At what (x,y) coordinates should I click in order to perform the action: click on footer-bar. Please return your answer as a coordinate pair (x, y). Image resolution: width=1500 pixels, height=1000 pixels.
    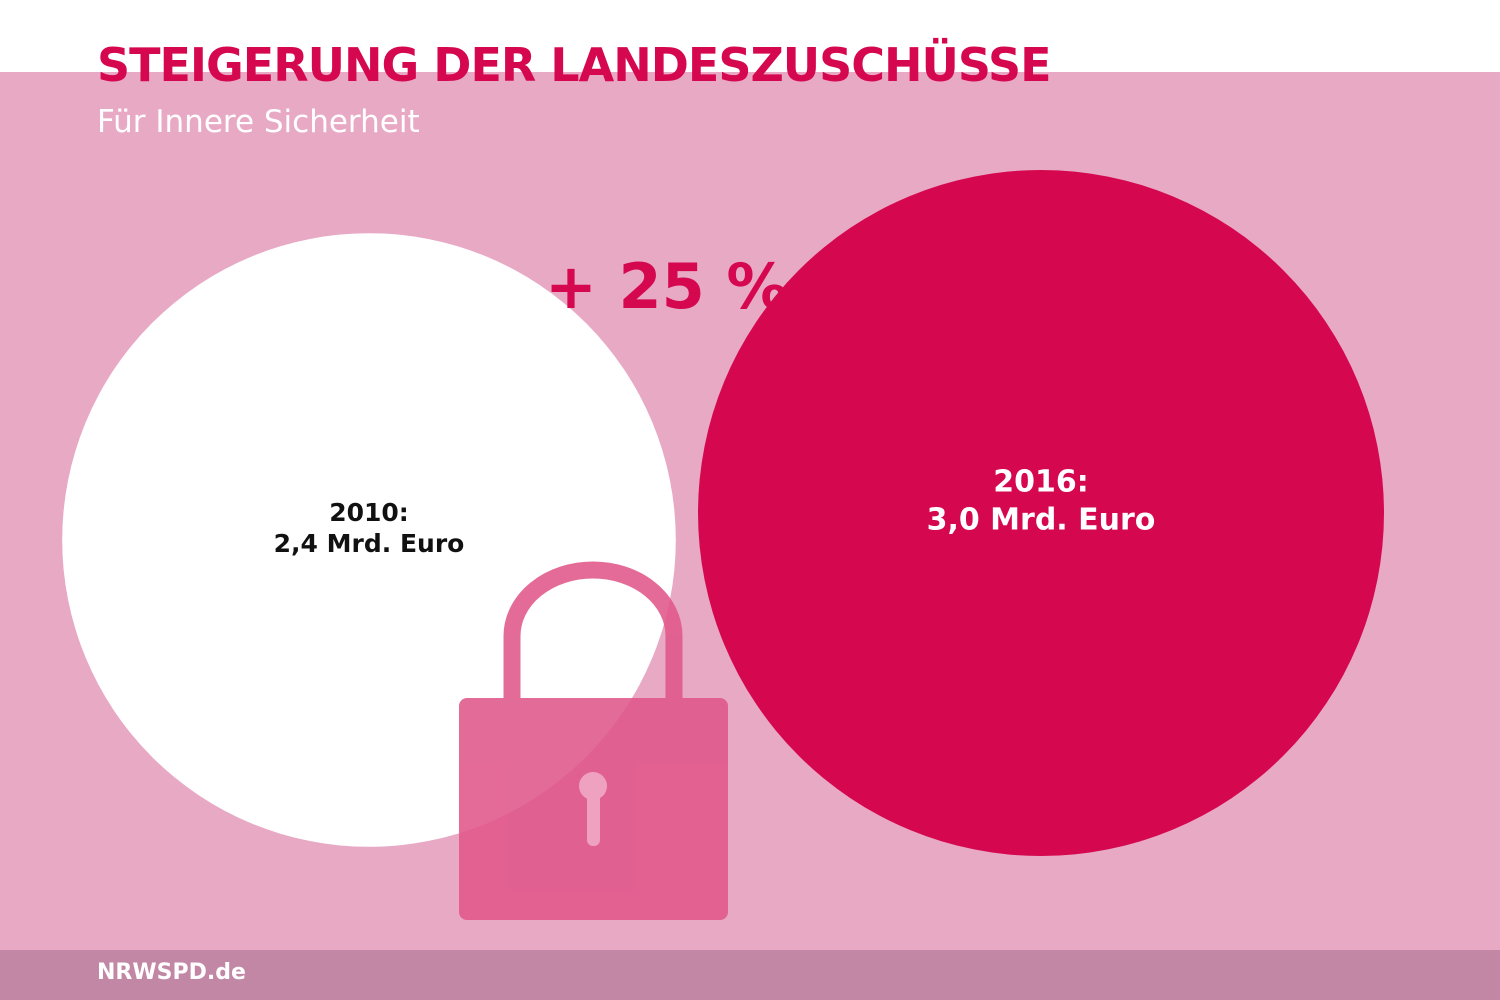
    Looking at the image, I should click on (750, 975).